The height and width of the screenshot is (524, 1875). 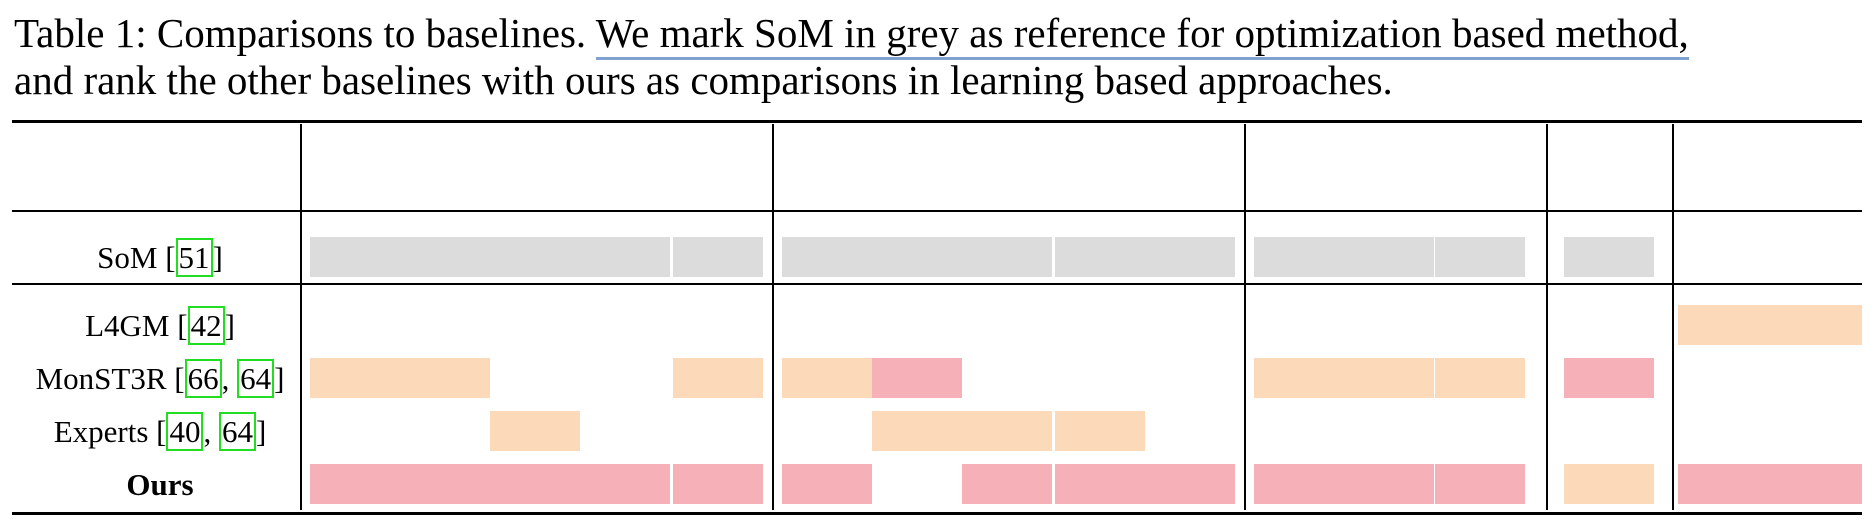 I want to click on method-name: MonST3R [66, 64], so click(x=160, y=378).